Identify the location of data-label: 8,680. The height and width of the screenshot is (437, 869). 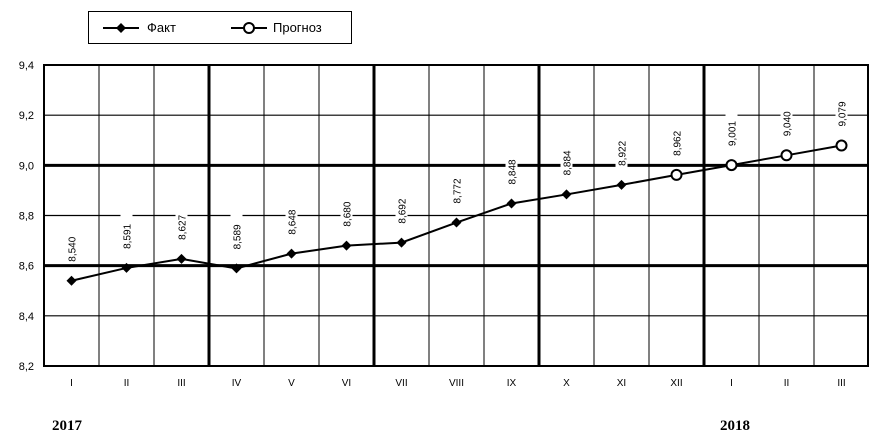
(347, 209).